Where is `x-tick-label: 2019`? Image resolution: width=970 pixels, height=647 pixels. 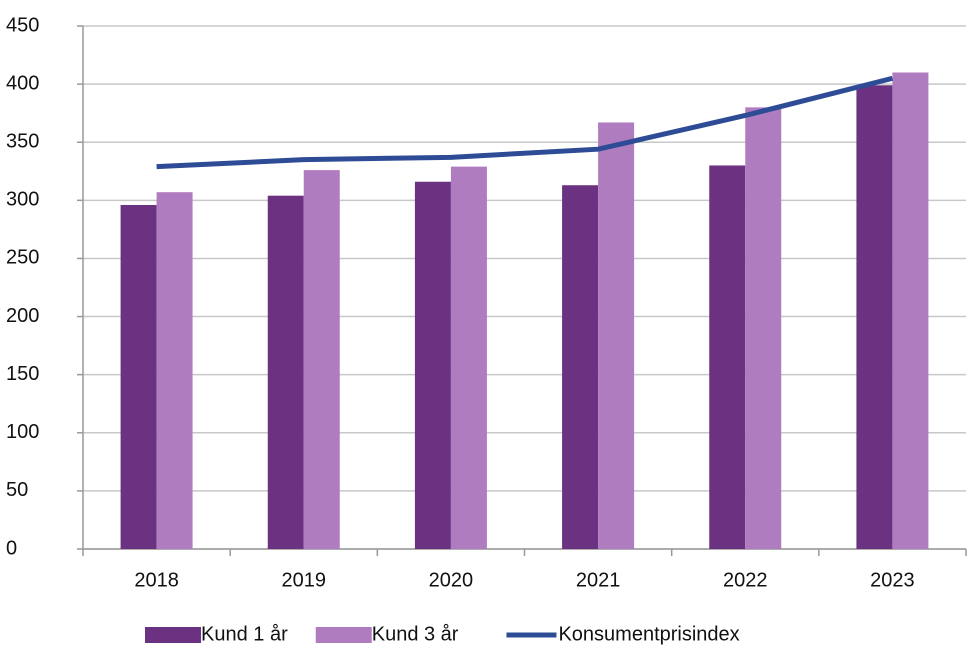 x-tick-label: 2019 is located at coordinates (304, 580).